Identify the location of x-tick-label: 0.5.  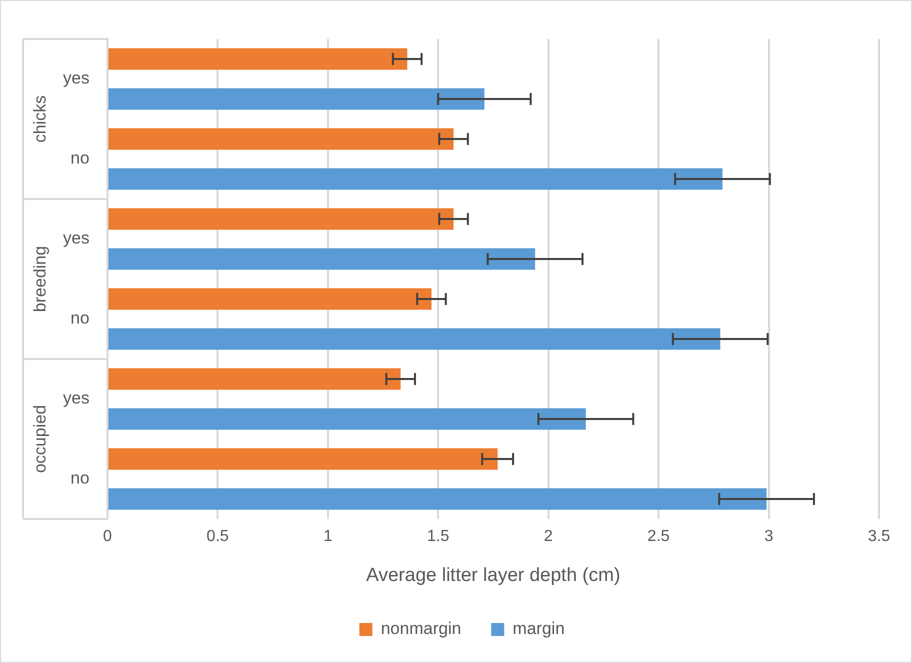
(217, 537).